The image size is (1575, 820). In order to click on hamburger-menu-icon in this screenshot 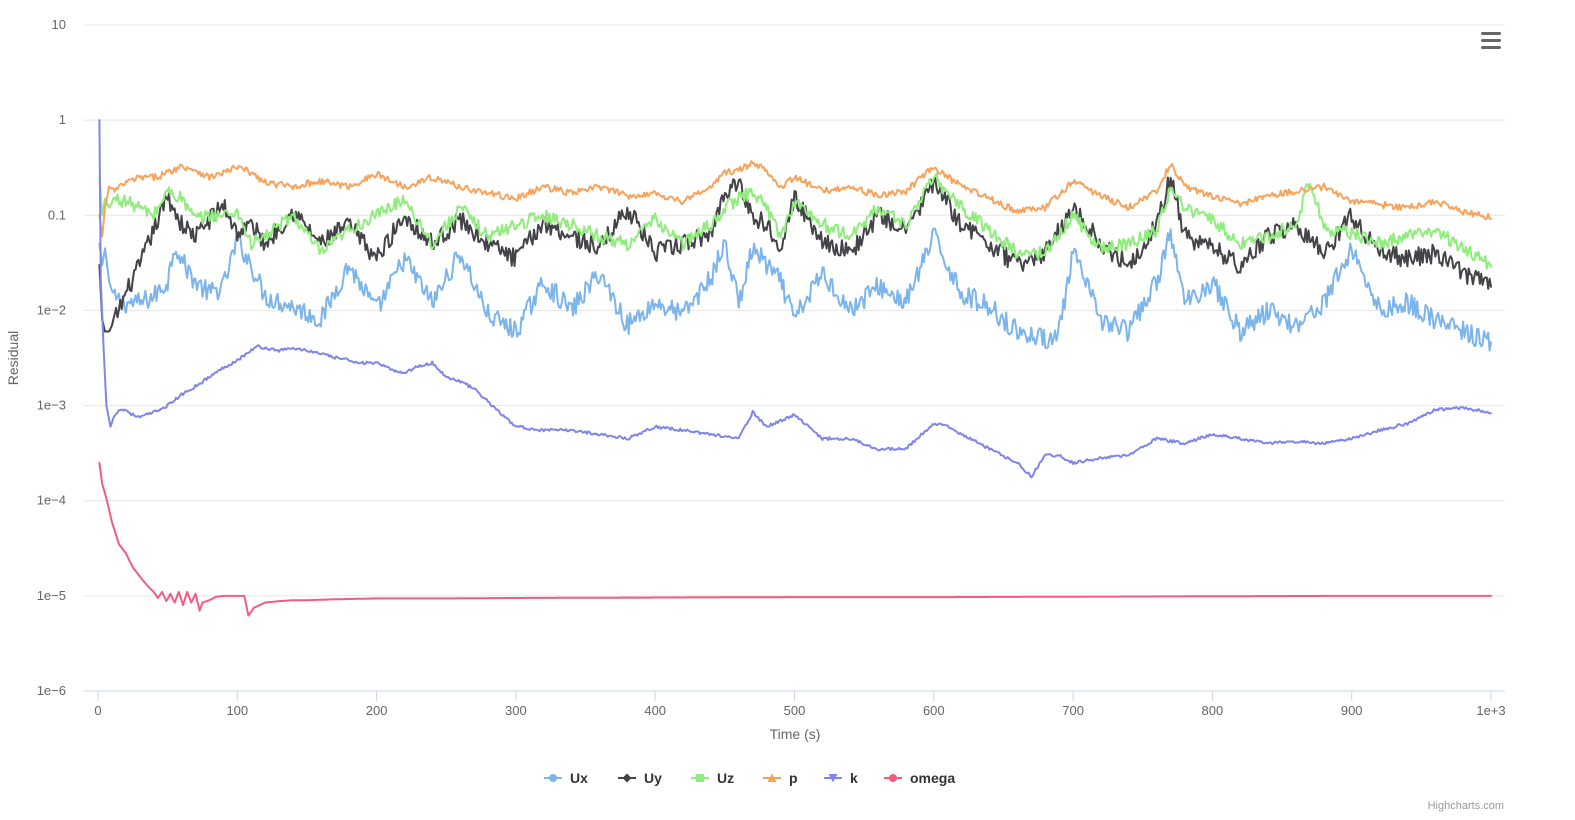, I will do `click(1491, 41)`.